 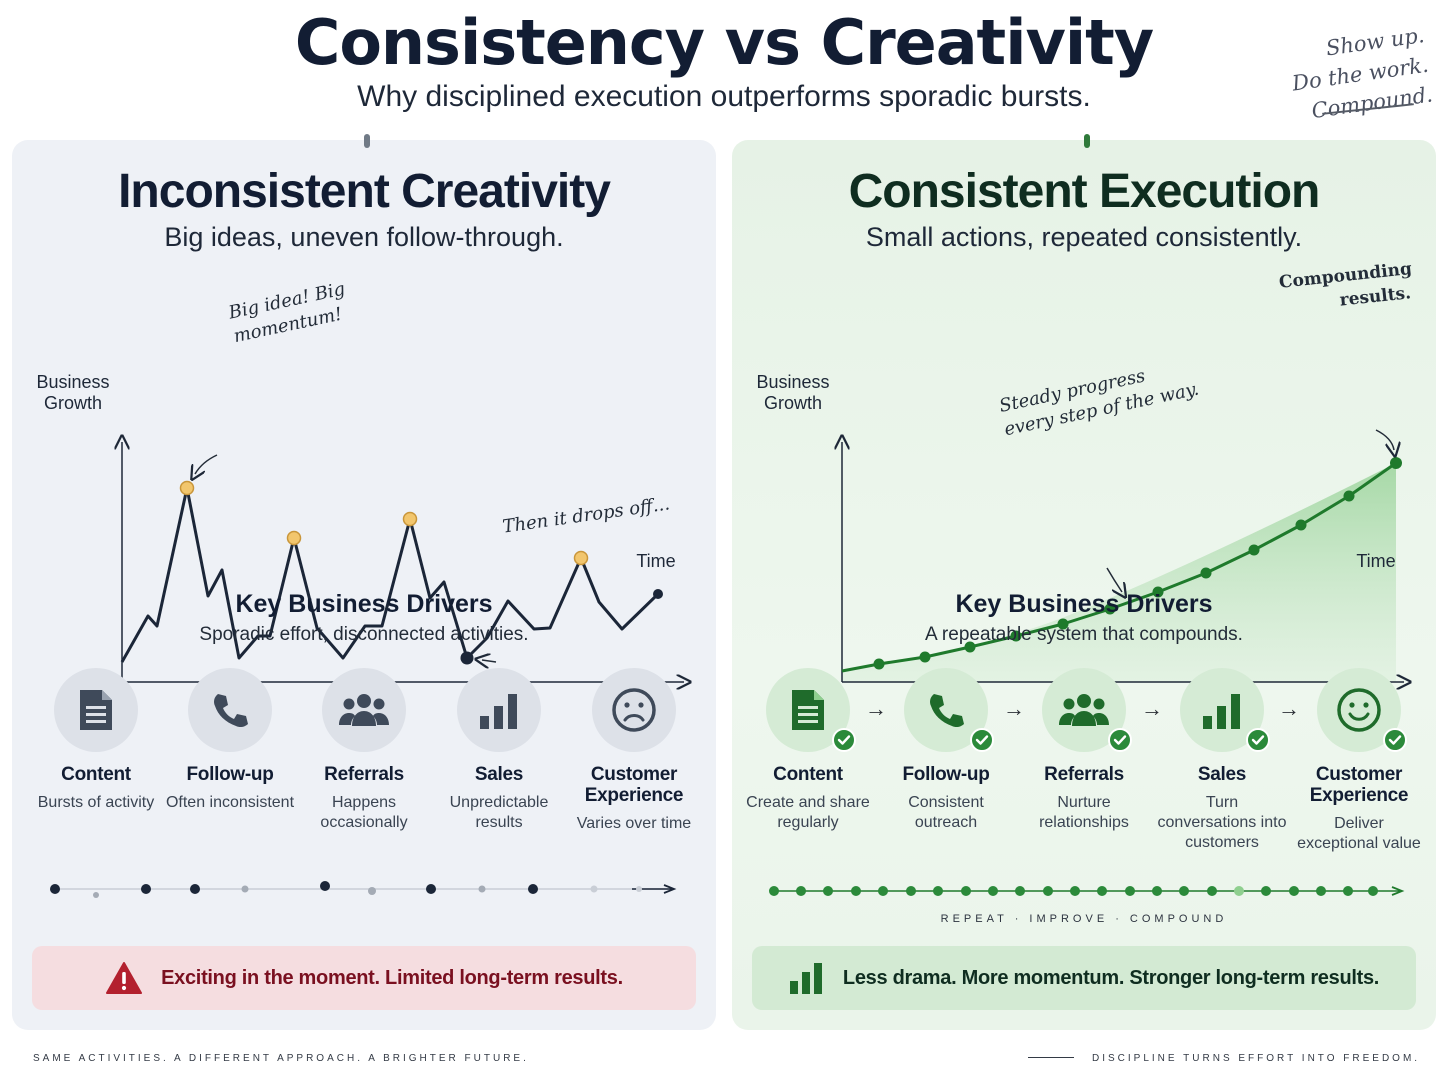 I want to click on footer-divider, so click(x=1051, y=1057).